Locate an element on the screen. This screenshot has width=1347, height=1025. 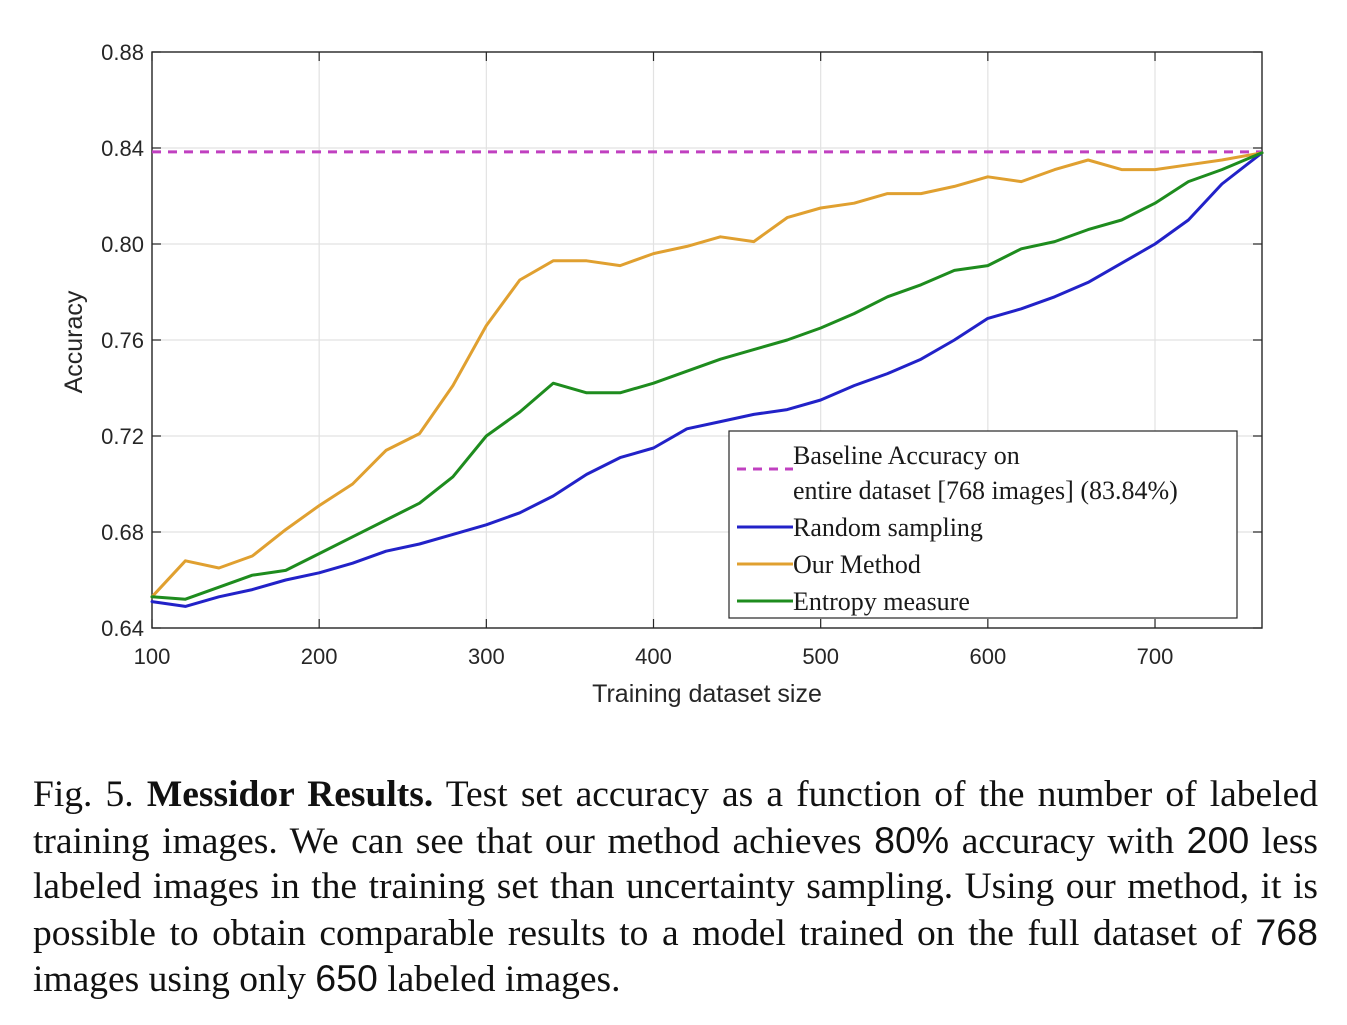
caption-number-1: 80% is located at coordinates (912, 839).